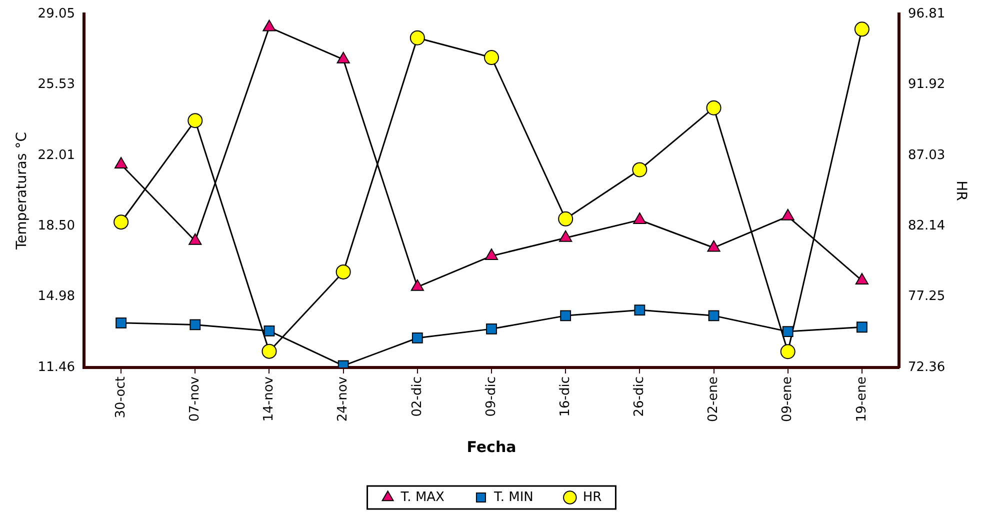 The width and height of the screenshot is (993, 522). Describe the element at coordinates (862, 399) in the screenshot. I see `x-tick-label: 19-ene` at that location.